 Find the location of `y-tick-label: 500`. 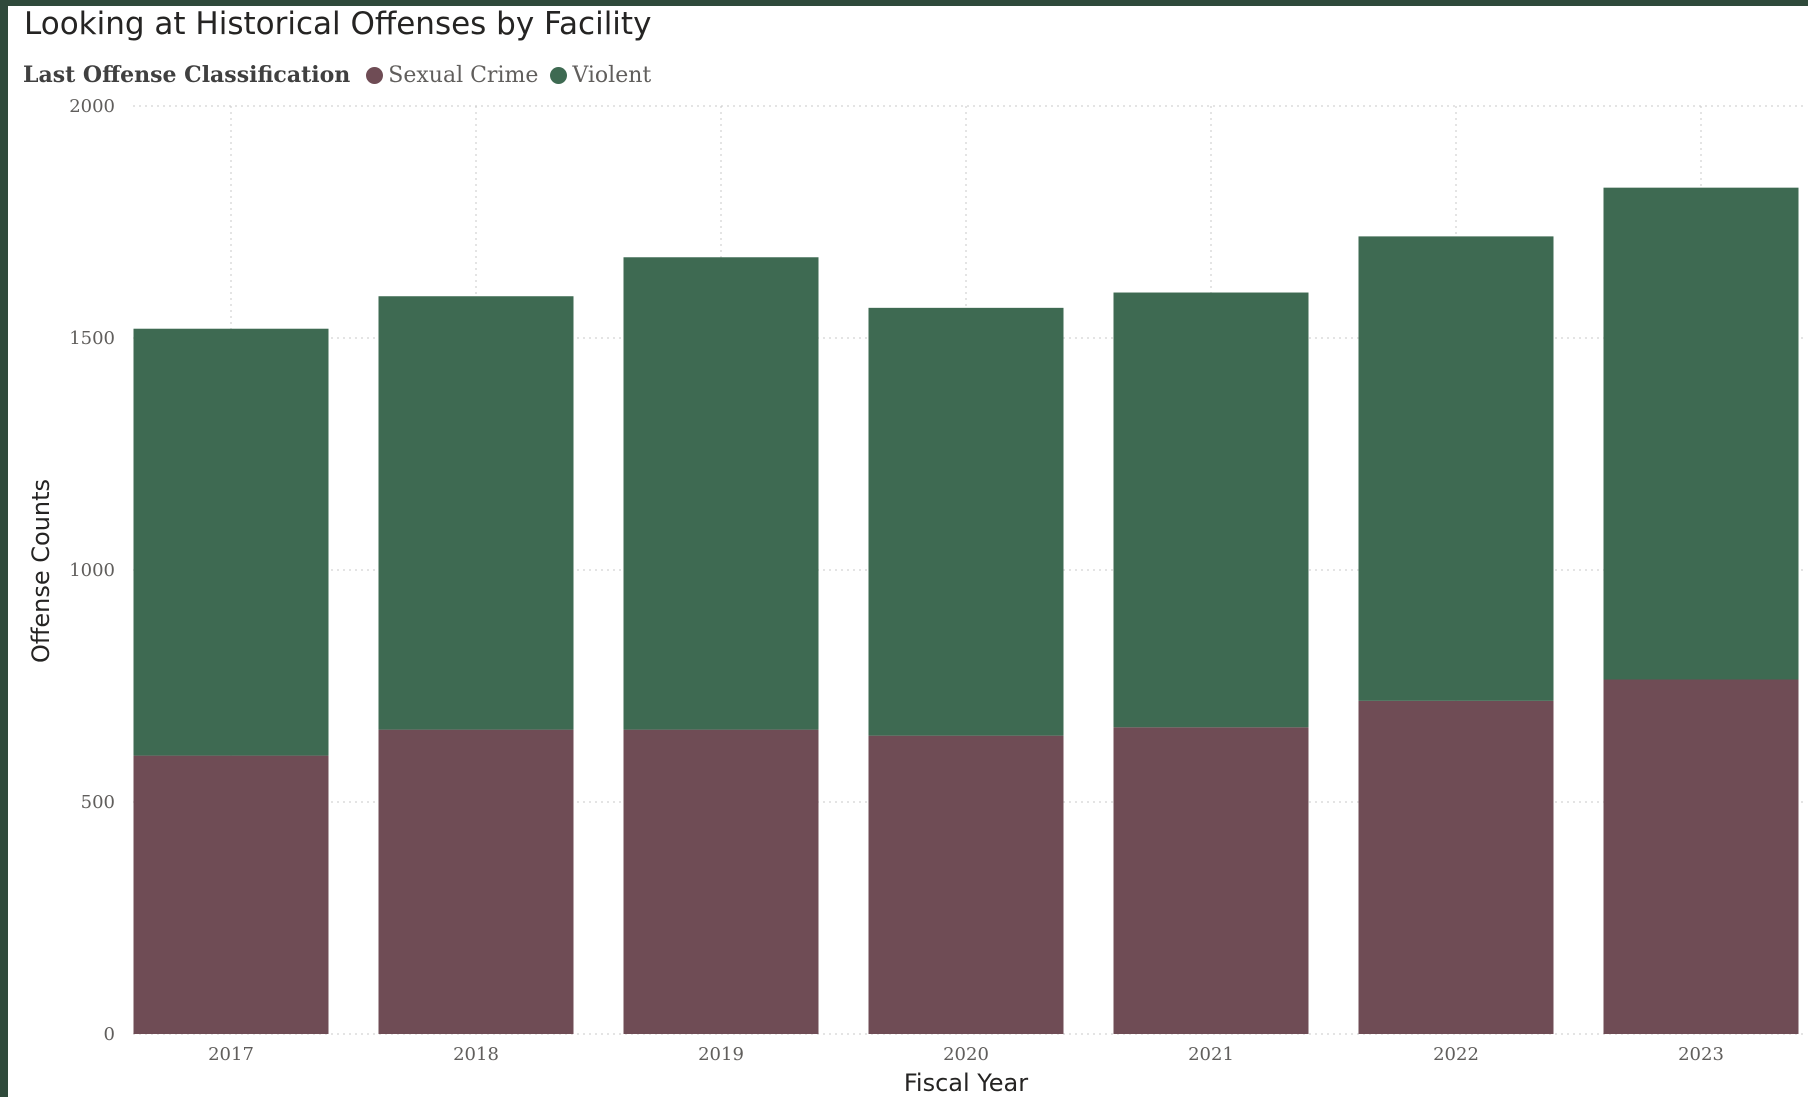

y-tick-label: 500 is located at coordinates (98, 802).